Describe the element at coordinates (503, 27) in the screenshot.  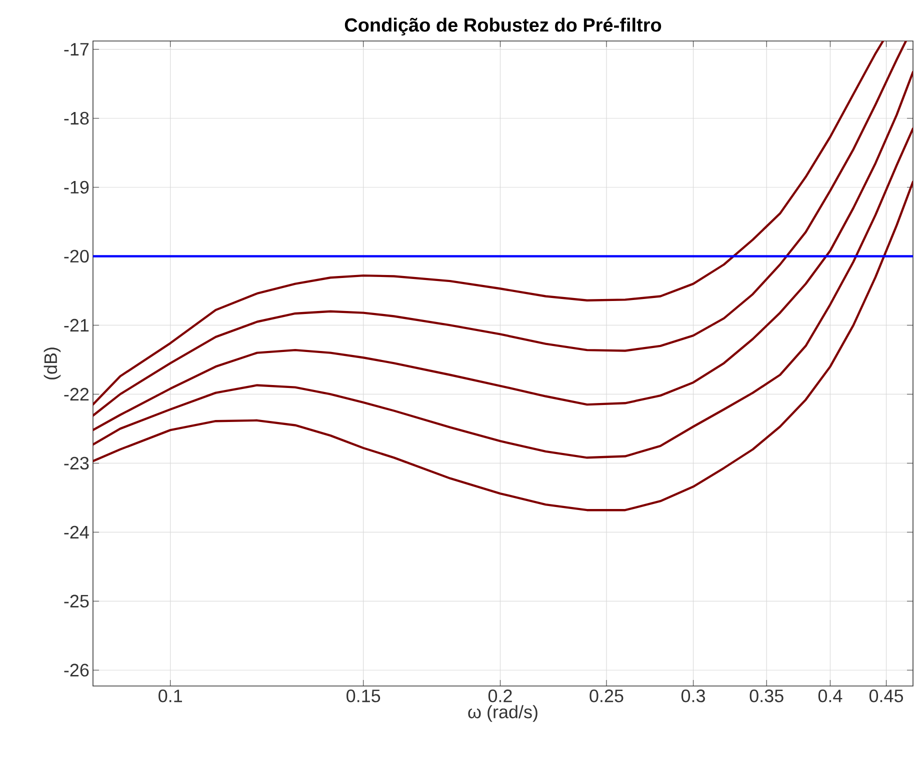
I see `chart-title: Condição de Robustez do Pré-filtro` at that location.